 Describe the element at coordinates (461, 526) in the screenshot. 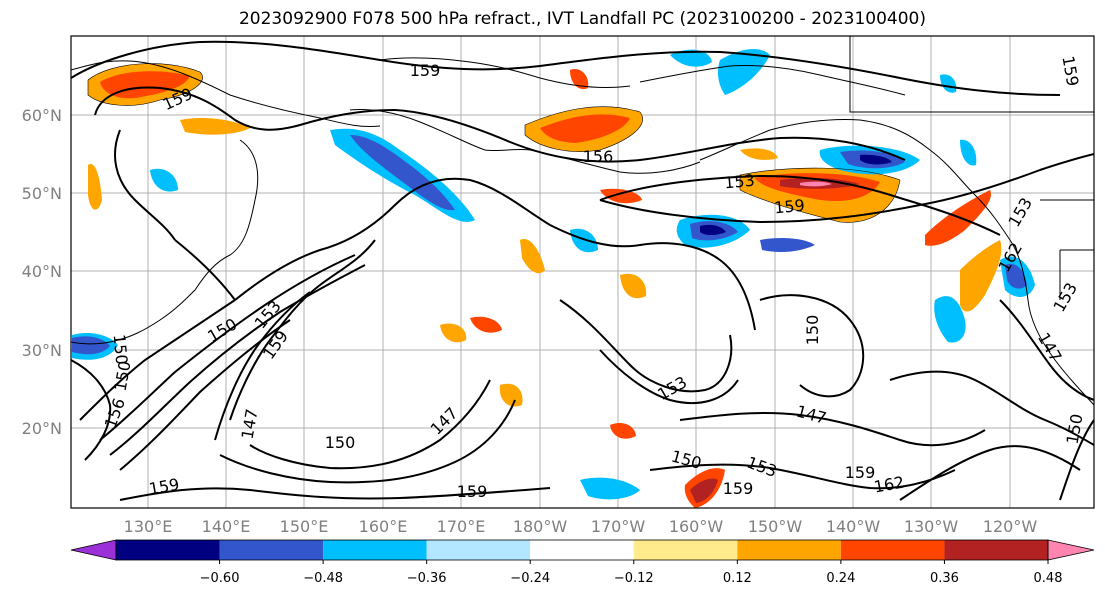

I see `lon-tick-label: 170°E` at that location.